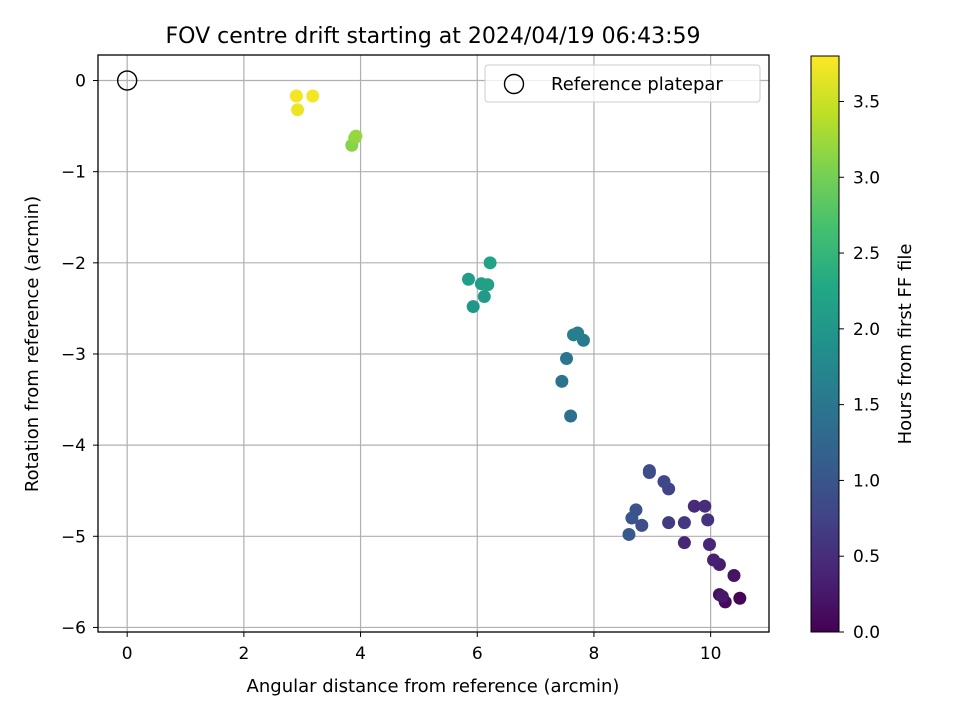 The image size is (960, 724). I want to click on y-tick-label: 0, so click(80, 82).